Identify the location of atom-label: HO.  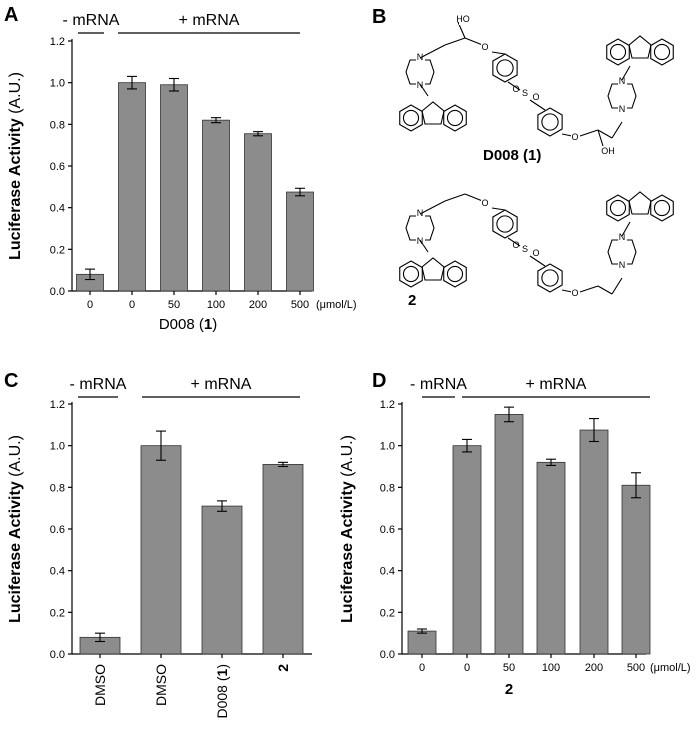
(463, 19).